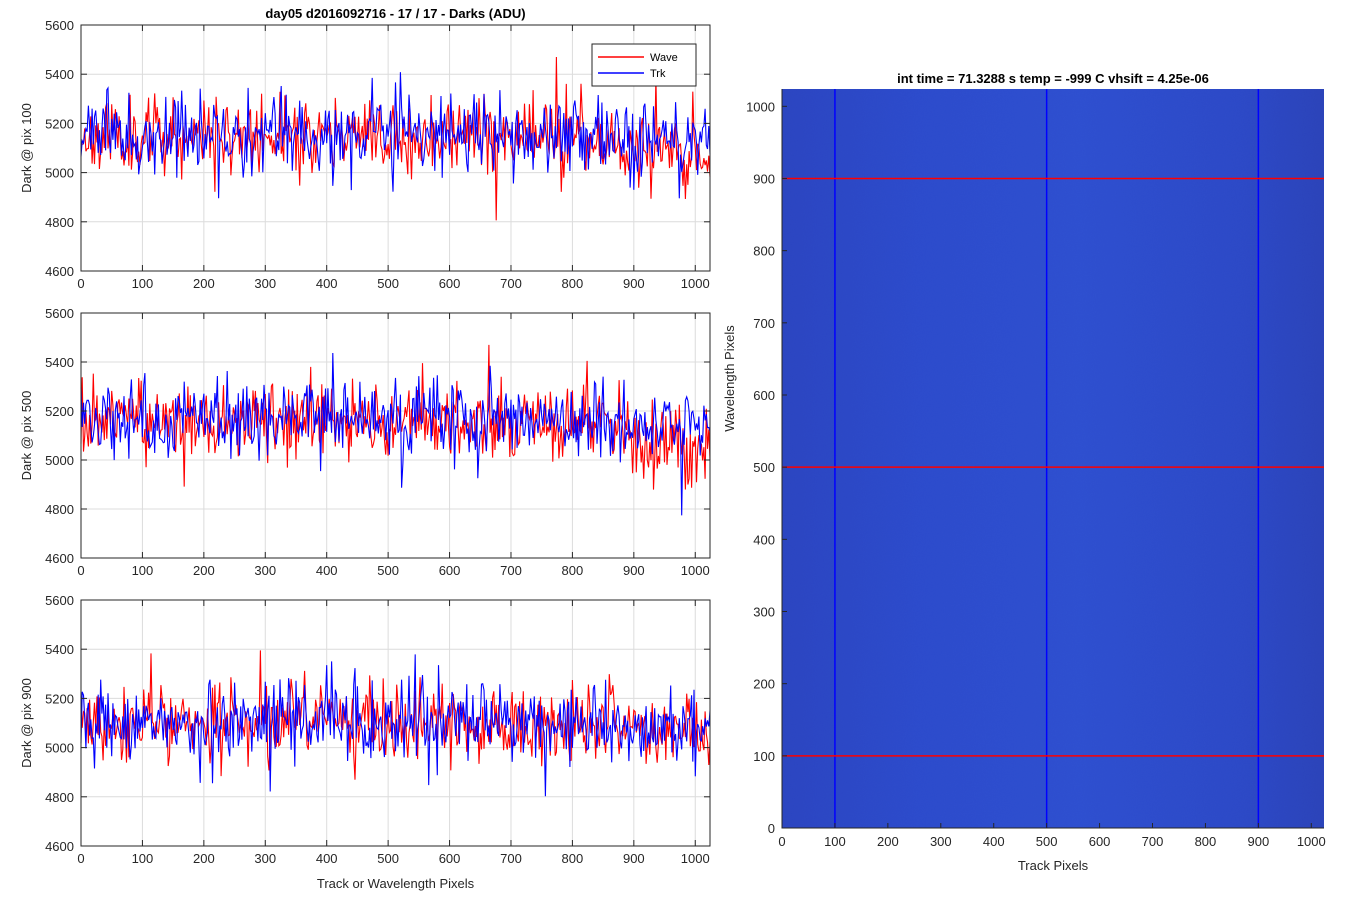 Image resolution: width=1350 pixels, height=900 pixels. Describe the element at coordinates (1053, 865) in the screenshot. I see `x-axis-label: Track Pixels` at that location.